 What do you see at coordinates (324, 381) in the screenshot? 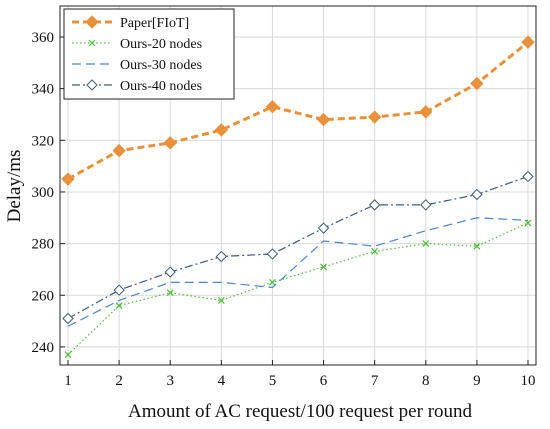
I see `x-tick-label: 6` at bounding box center [324, 381].